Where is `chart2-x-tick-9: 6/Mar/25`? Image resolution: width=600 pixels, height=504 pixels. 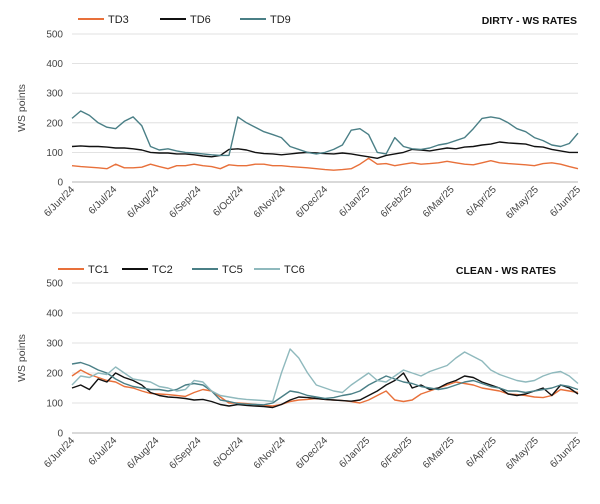 chart2-x-tick-9: 6/Mar/25 is located at coordinates (439, 453).